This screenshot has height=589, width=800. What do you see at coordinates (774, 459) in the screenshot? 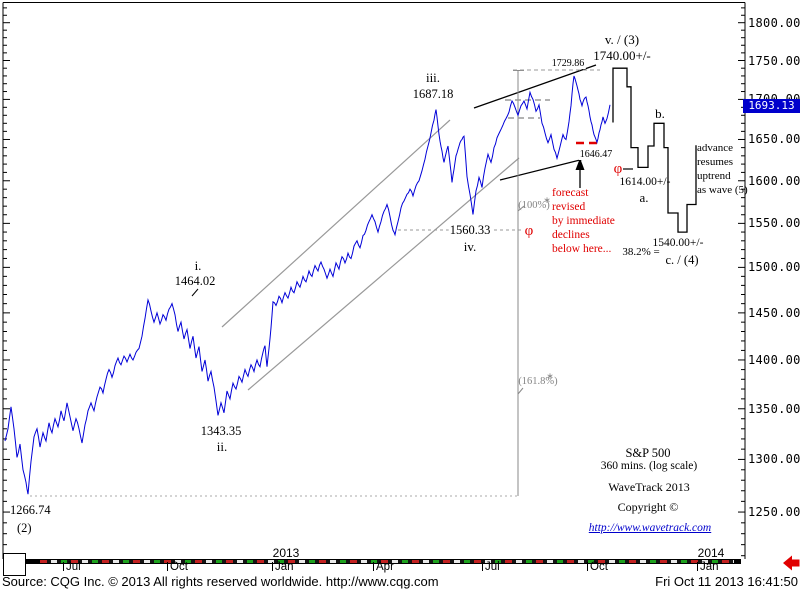
I see `price-scale-label: 1300.00` at bounding box center [774, 459].